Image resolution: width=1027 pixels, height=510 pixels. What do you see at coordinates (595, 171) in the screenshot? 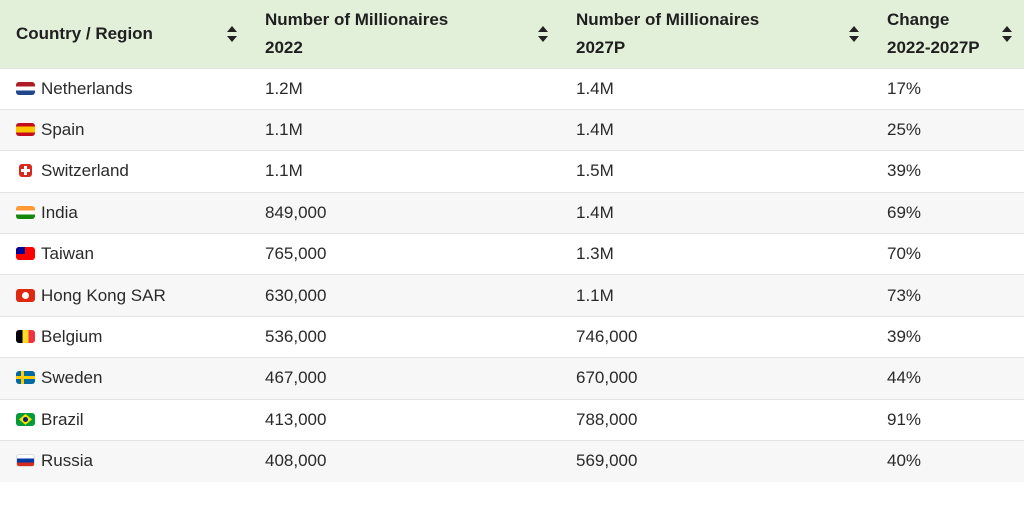
I see `millionaires-2027p-cell: 1.5M` at bounding box center [595, 171].